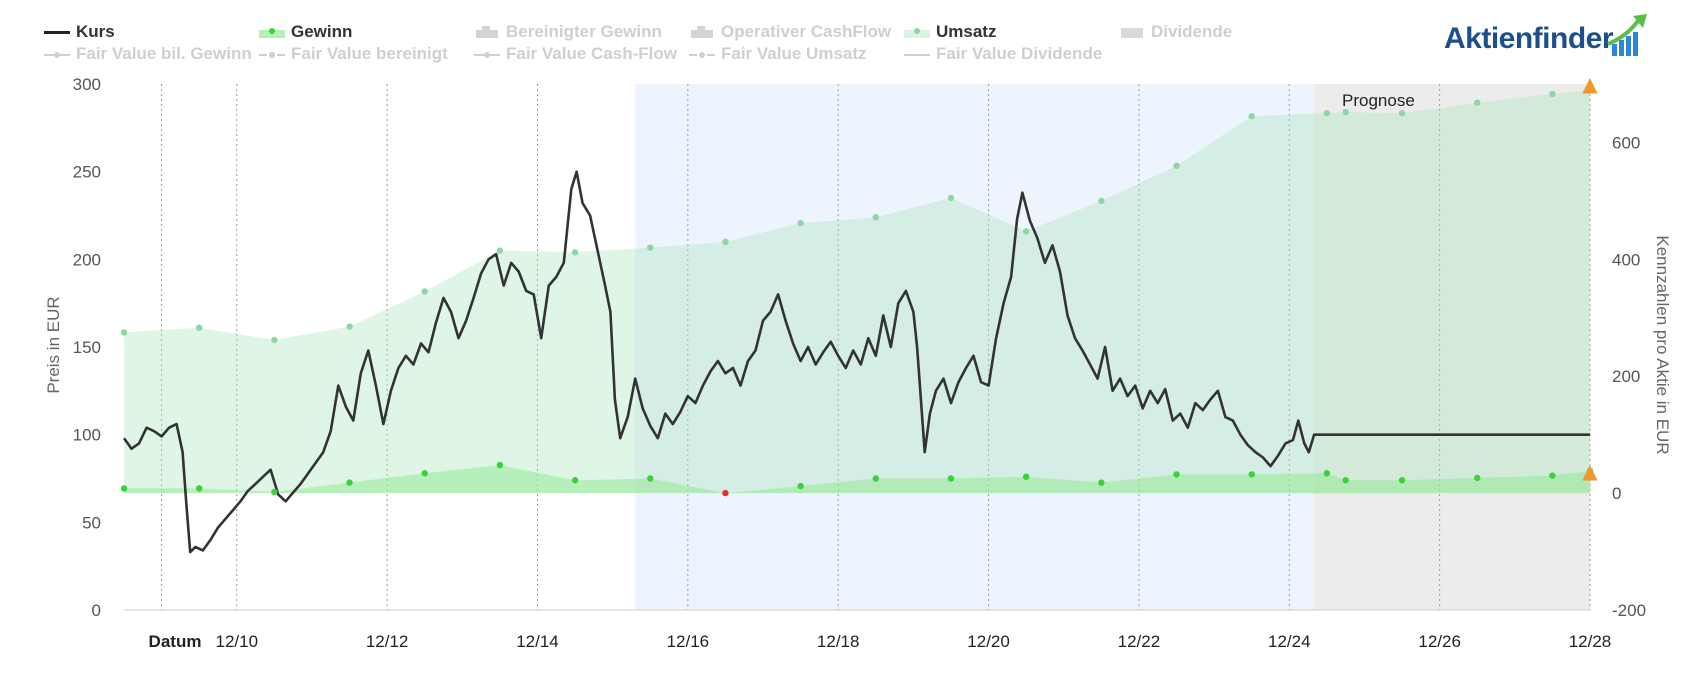  I want to click on legend-item-gewinn: Gewinn, so click(305, 32).